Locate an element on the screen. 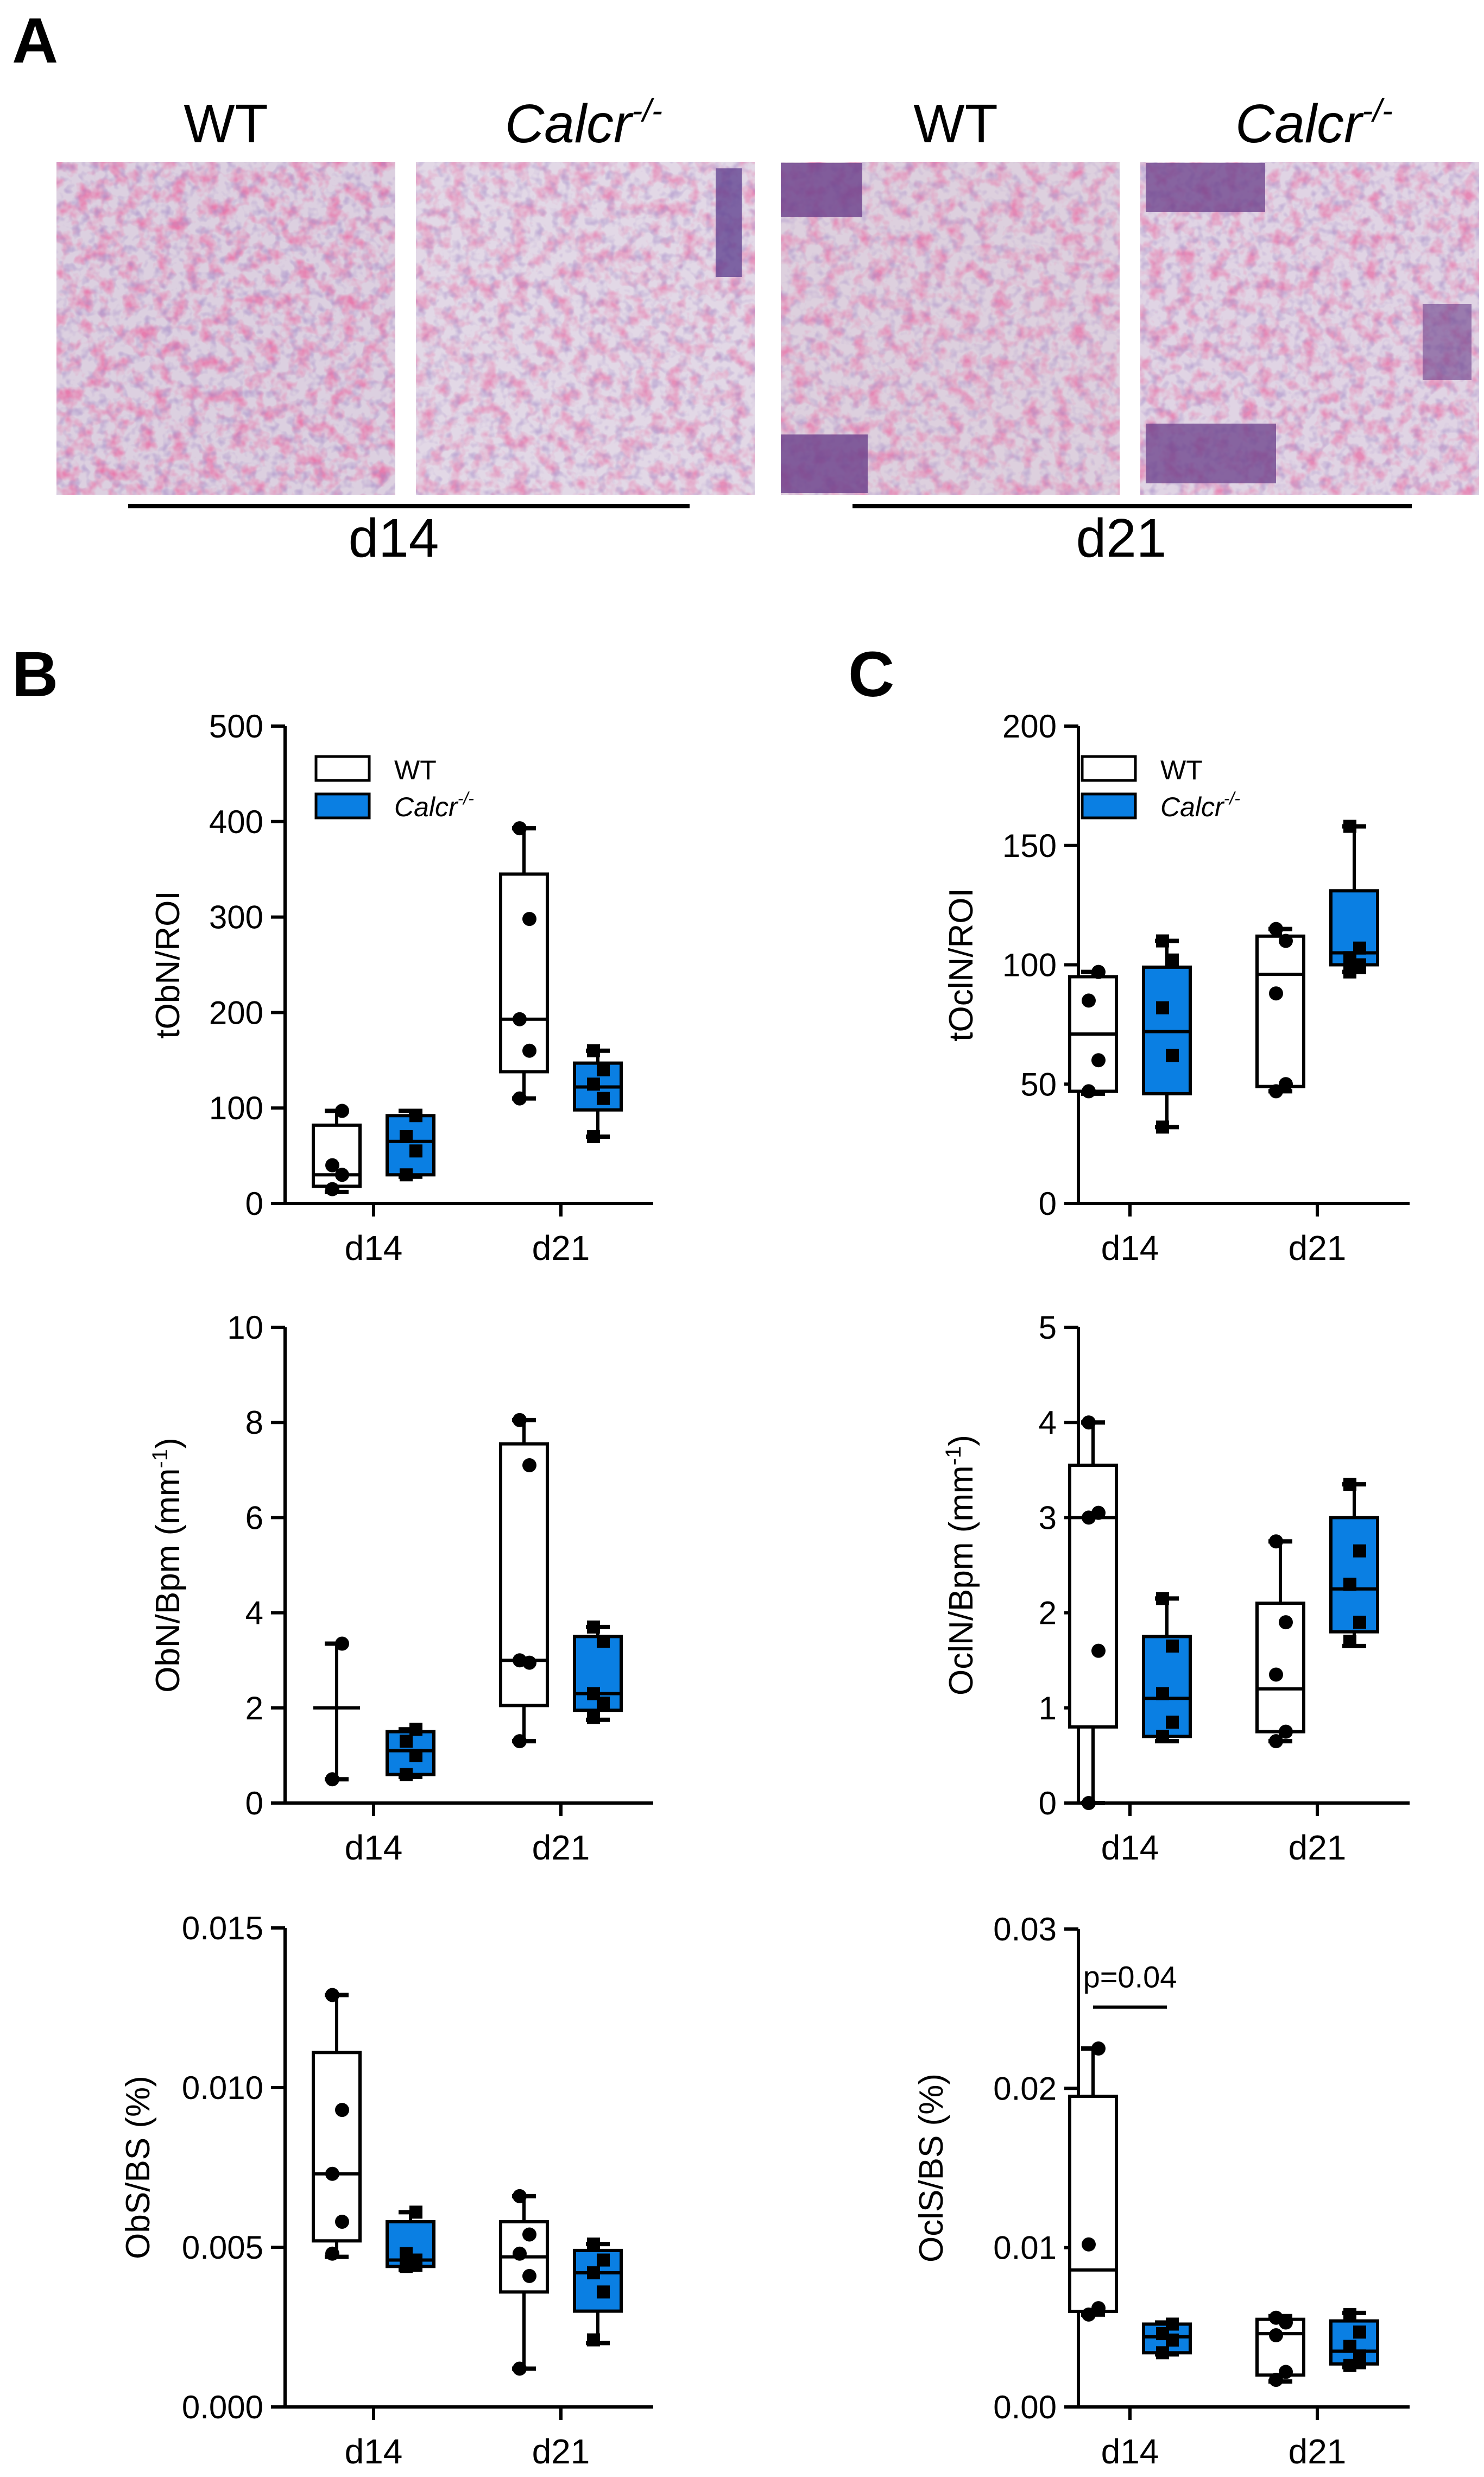  histology-image-wt-d14 is located at coordinates (225, 329).